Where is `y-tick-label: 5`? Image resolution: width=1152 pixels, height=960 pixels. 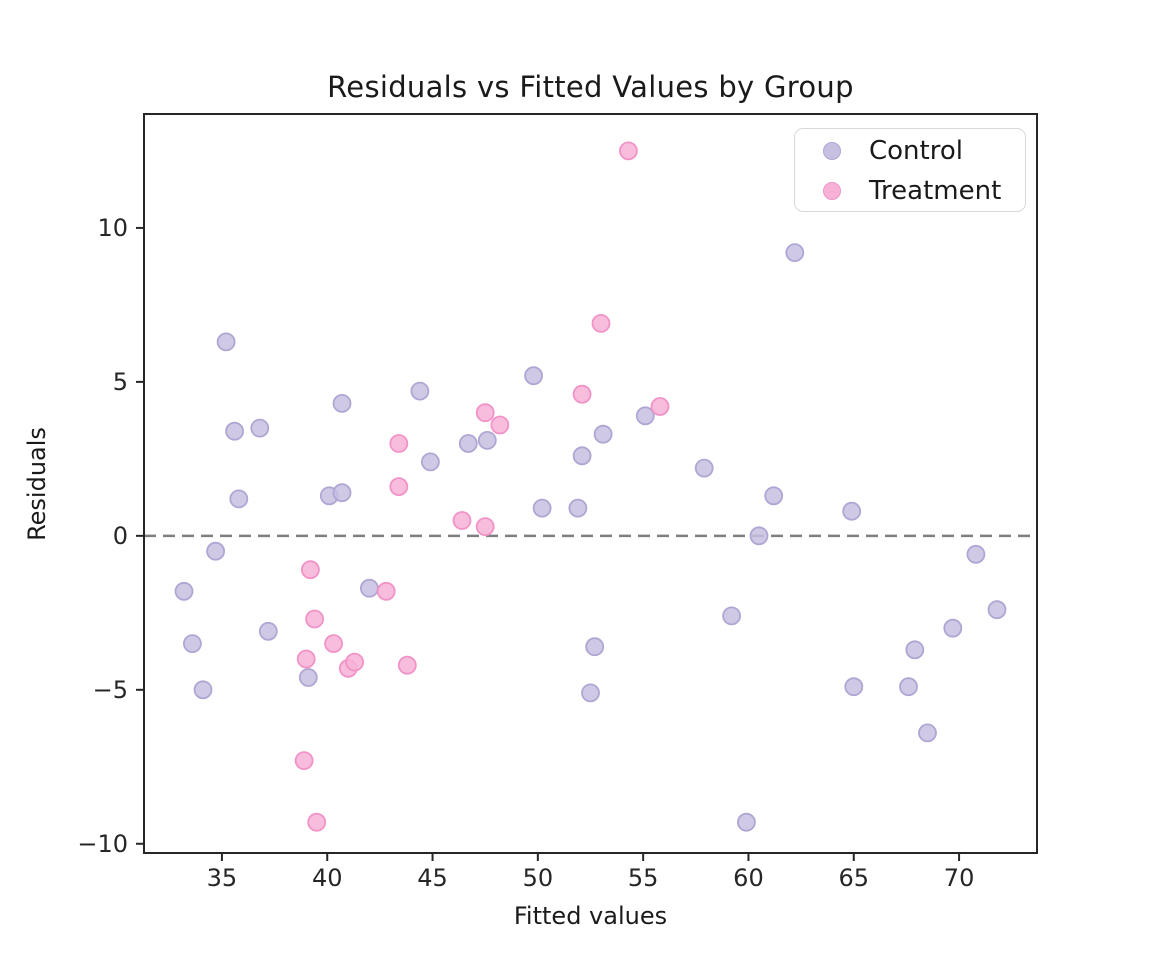 y-tick-label: 5 is located at coordinates (120, 382).